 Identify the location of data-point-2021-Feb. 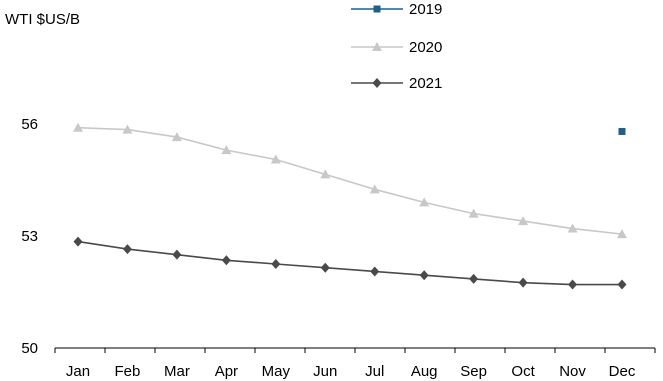
(127, 249).